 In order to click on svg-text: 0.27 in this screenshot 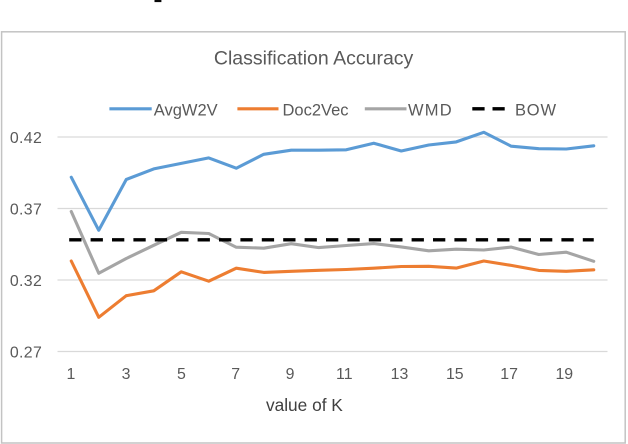, I will do `click(26, 353)`.